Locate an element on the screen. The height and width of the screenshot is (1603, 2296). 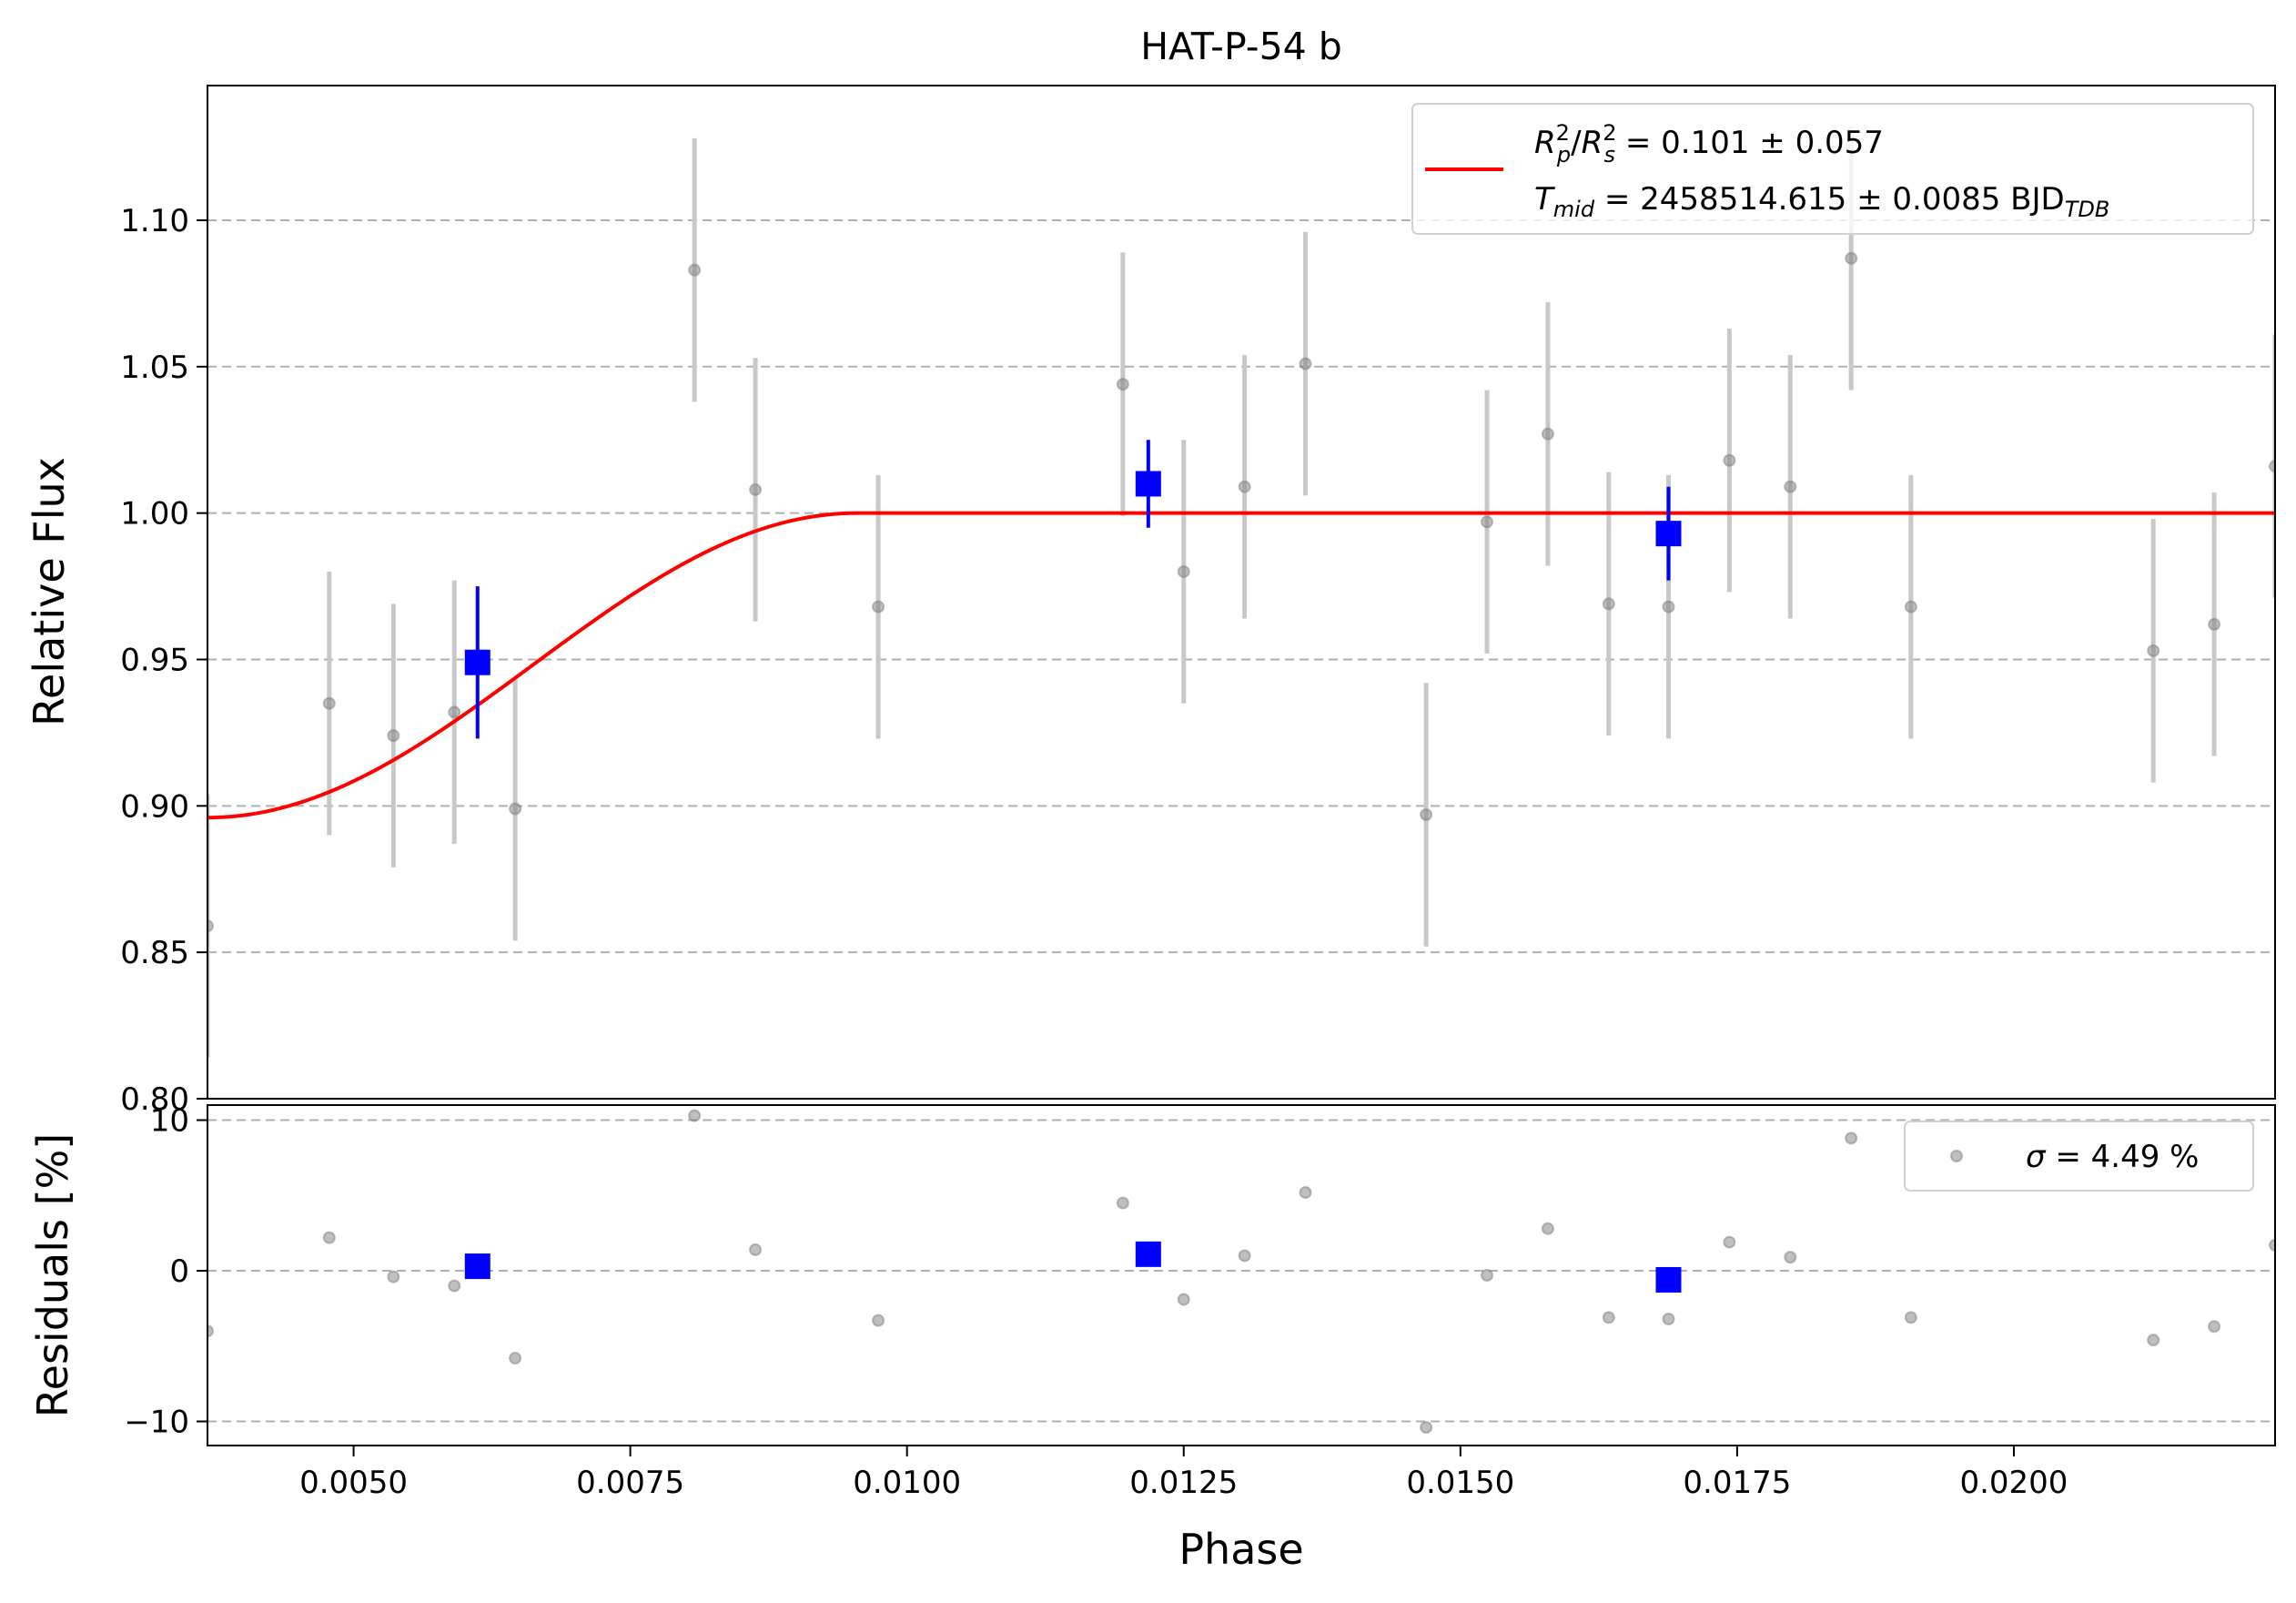
residuals-y-ticks: −10 0 10 is located at coordinates (165, 1272).